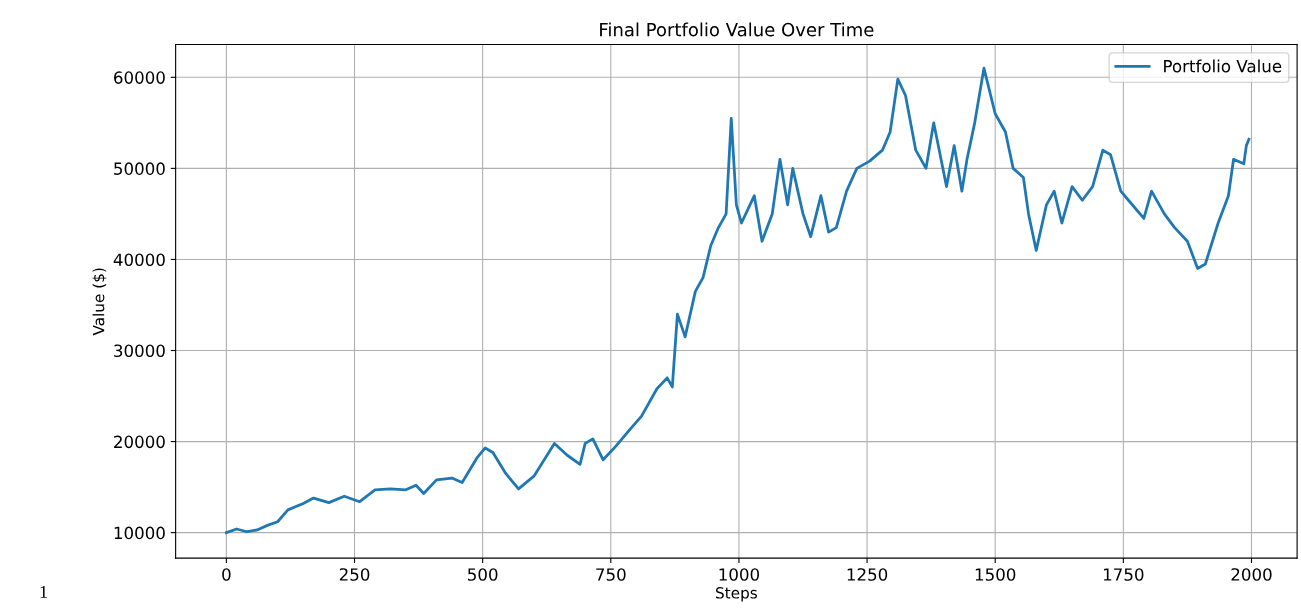  Describe the element at coordinates (99, 302) in the screenshot. I see `y-axis-title: Value ($)` at that location.